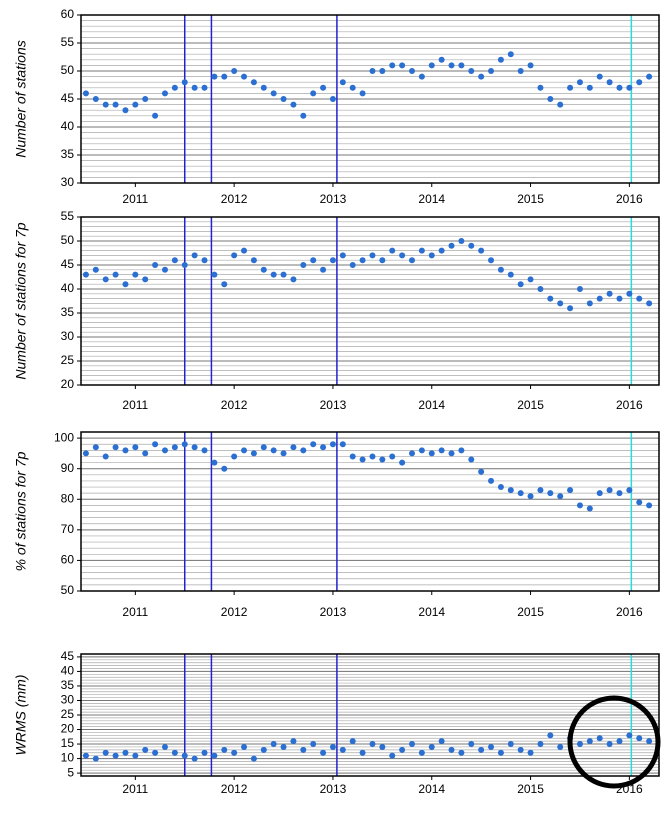 This screenshot has width=662, height=825. Describe the element at coordinates (68, 590) in the screenshot. I see `y-tick-label: 50` at that location.